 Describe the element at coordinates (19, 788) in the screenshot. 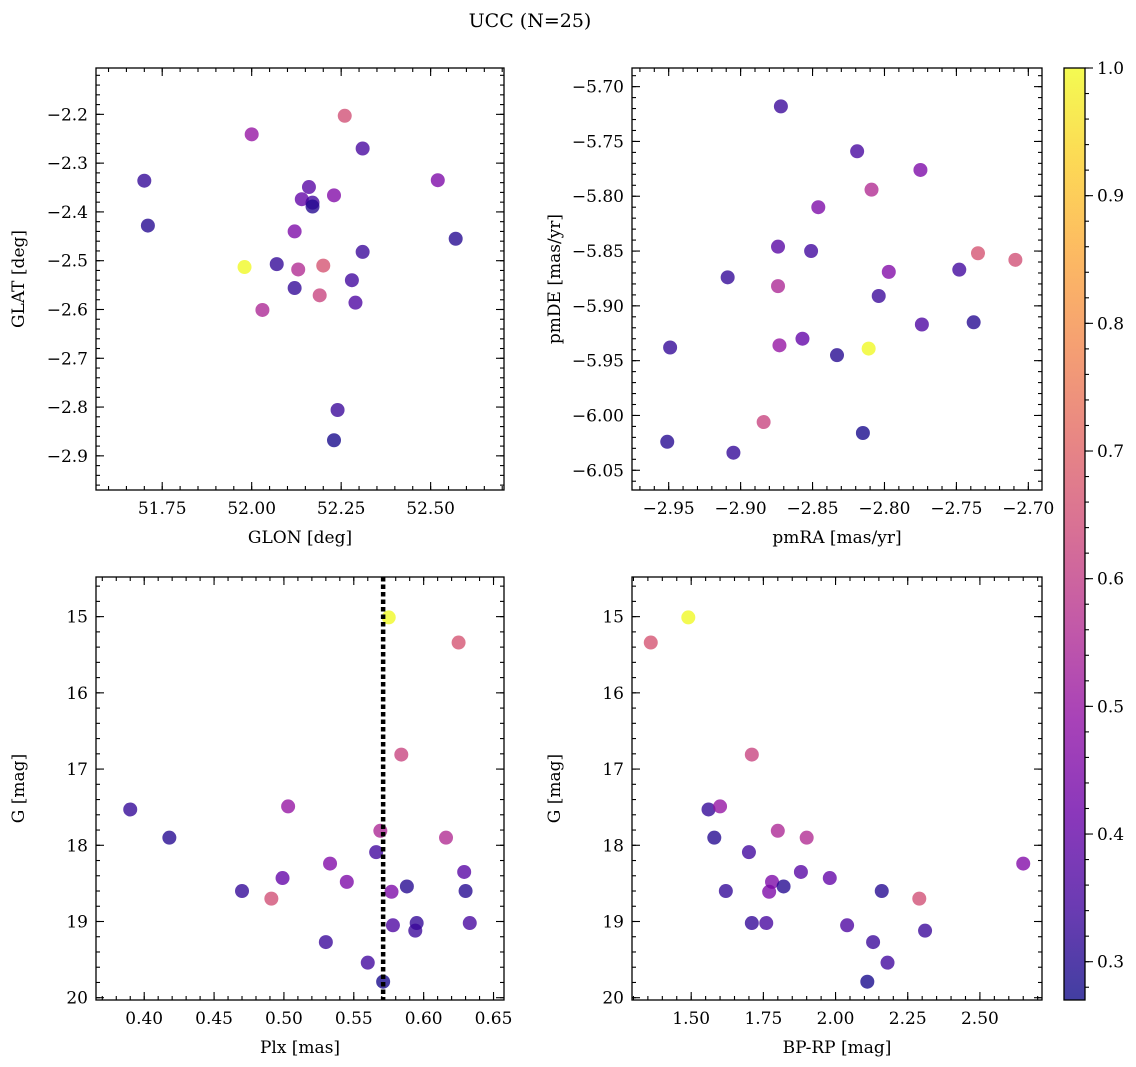

I see `y-axis-label: G [mag]` at that location.